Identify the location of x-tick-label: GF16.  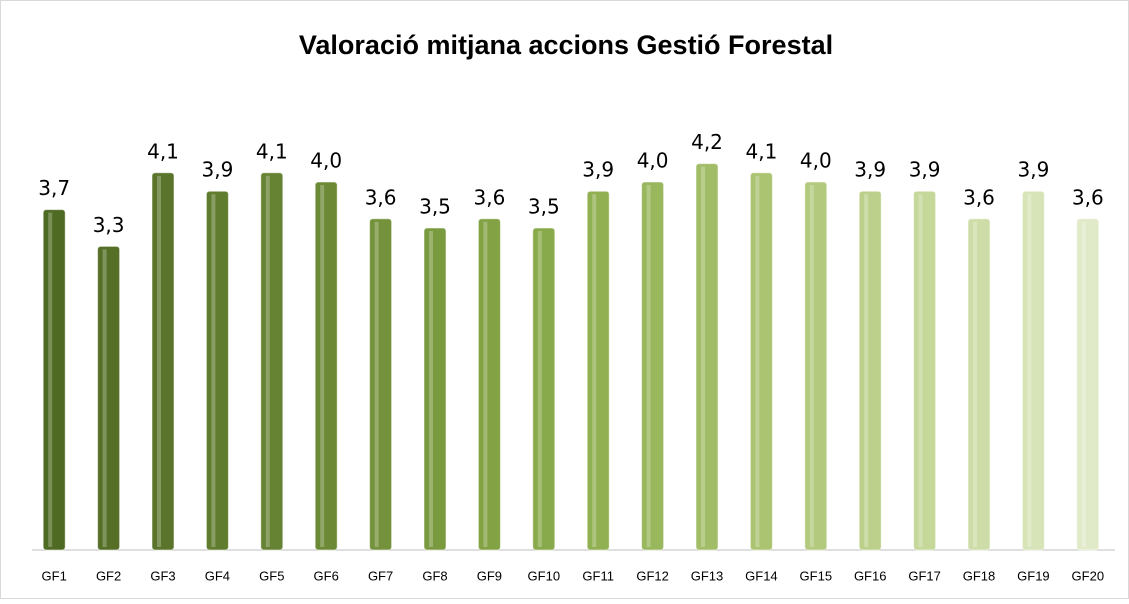
(870, 575).